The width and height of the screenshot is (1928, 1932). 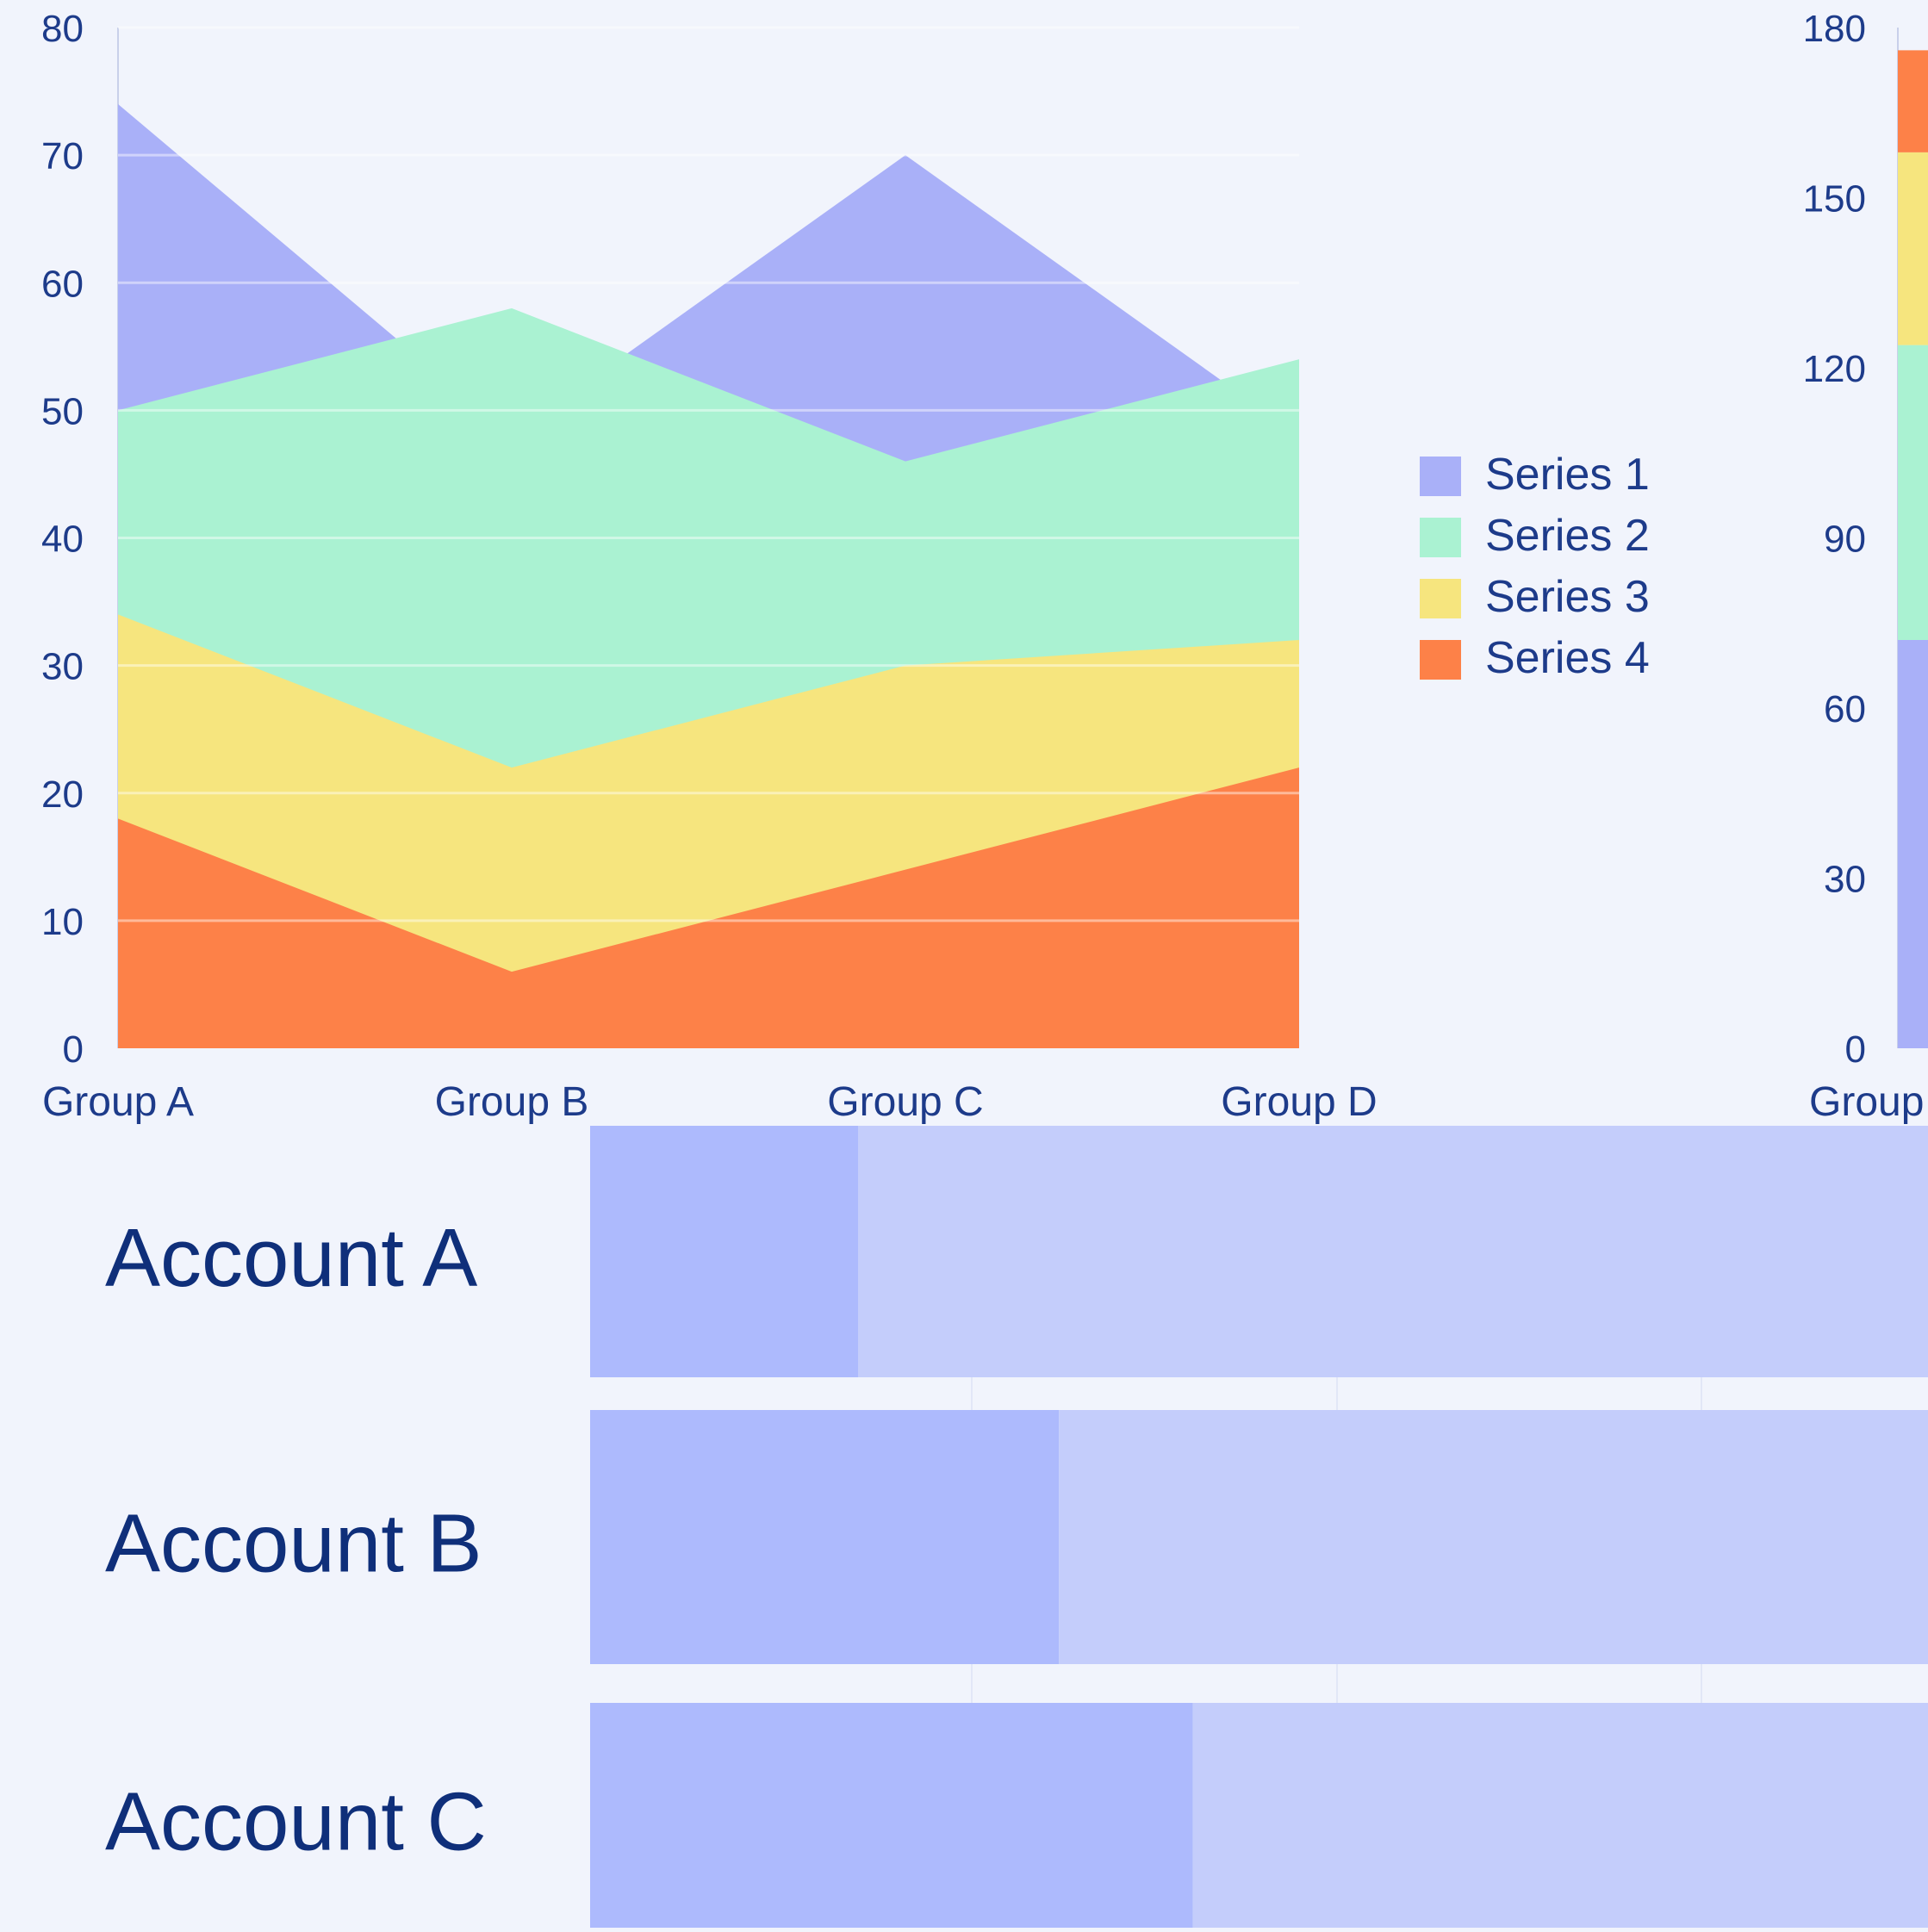 I want to click on category-label: Account A, so click(x=291, y=1258).